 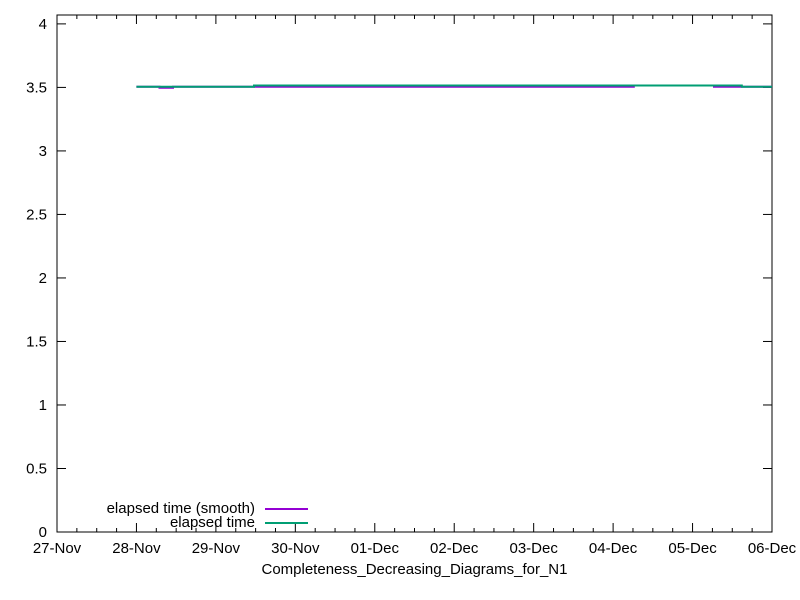 What do you see at coordinates (43, 24) in the screenshot?
I see `y-tick-label: 4` at bounding box center [43, 24].